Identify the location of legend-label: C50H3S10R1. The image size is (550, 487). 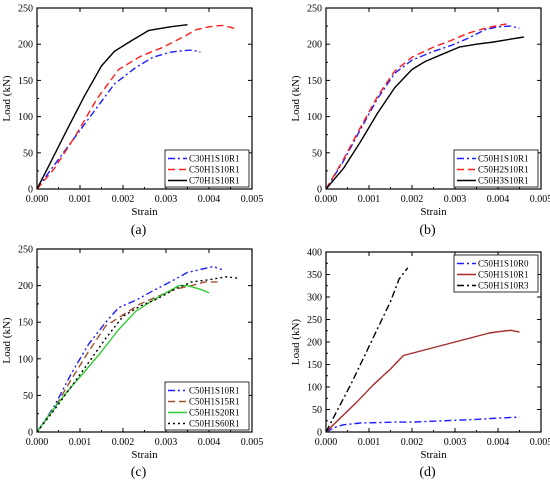
(503, 181).